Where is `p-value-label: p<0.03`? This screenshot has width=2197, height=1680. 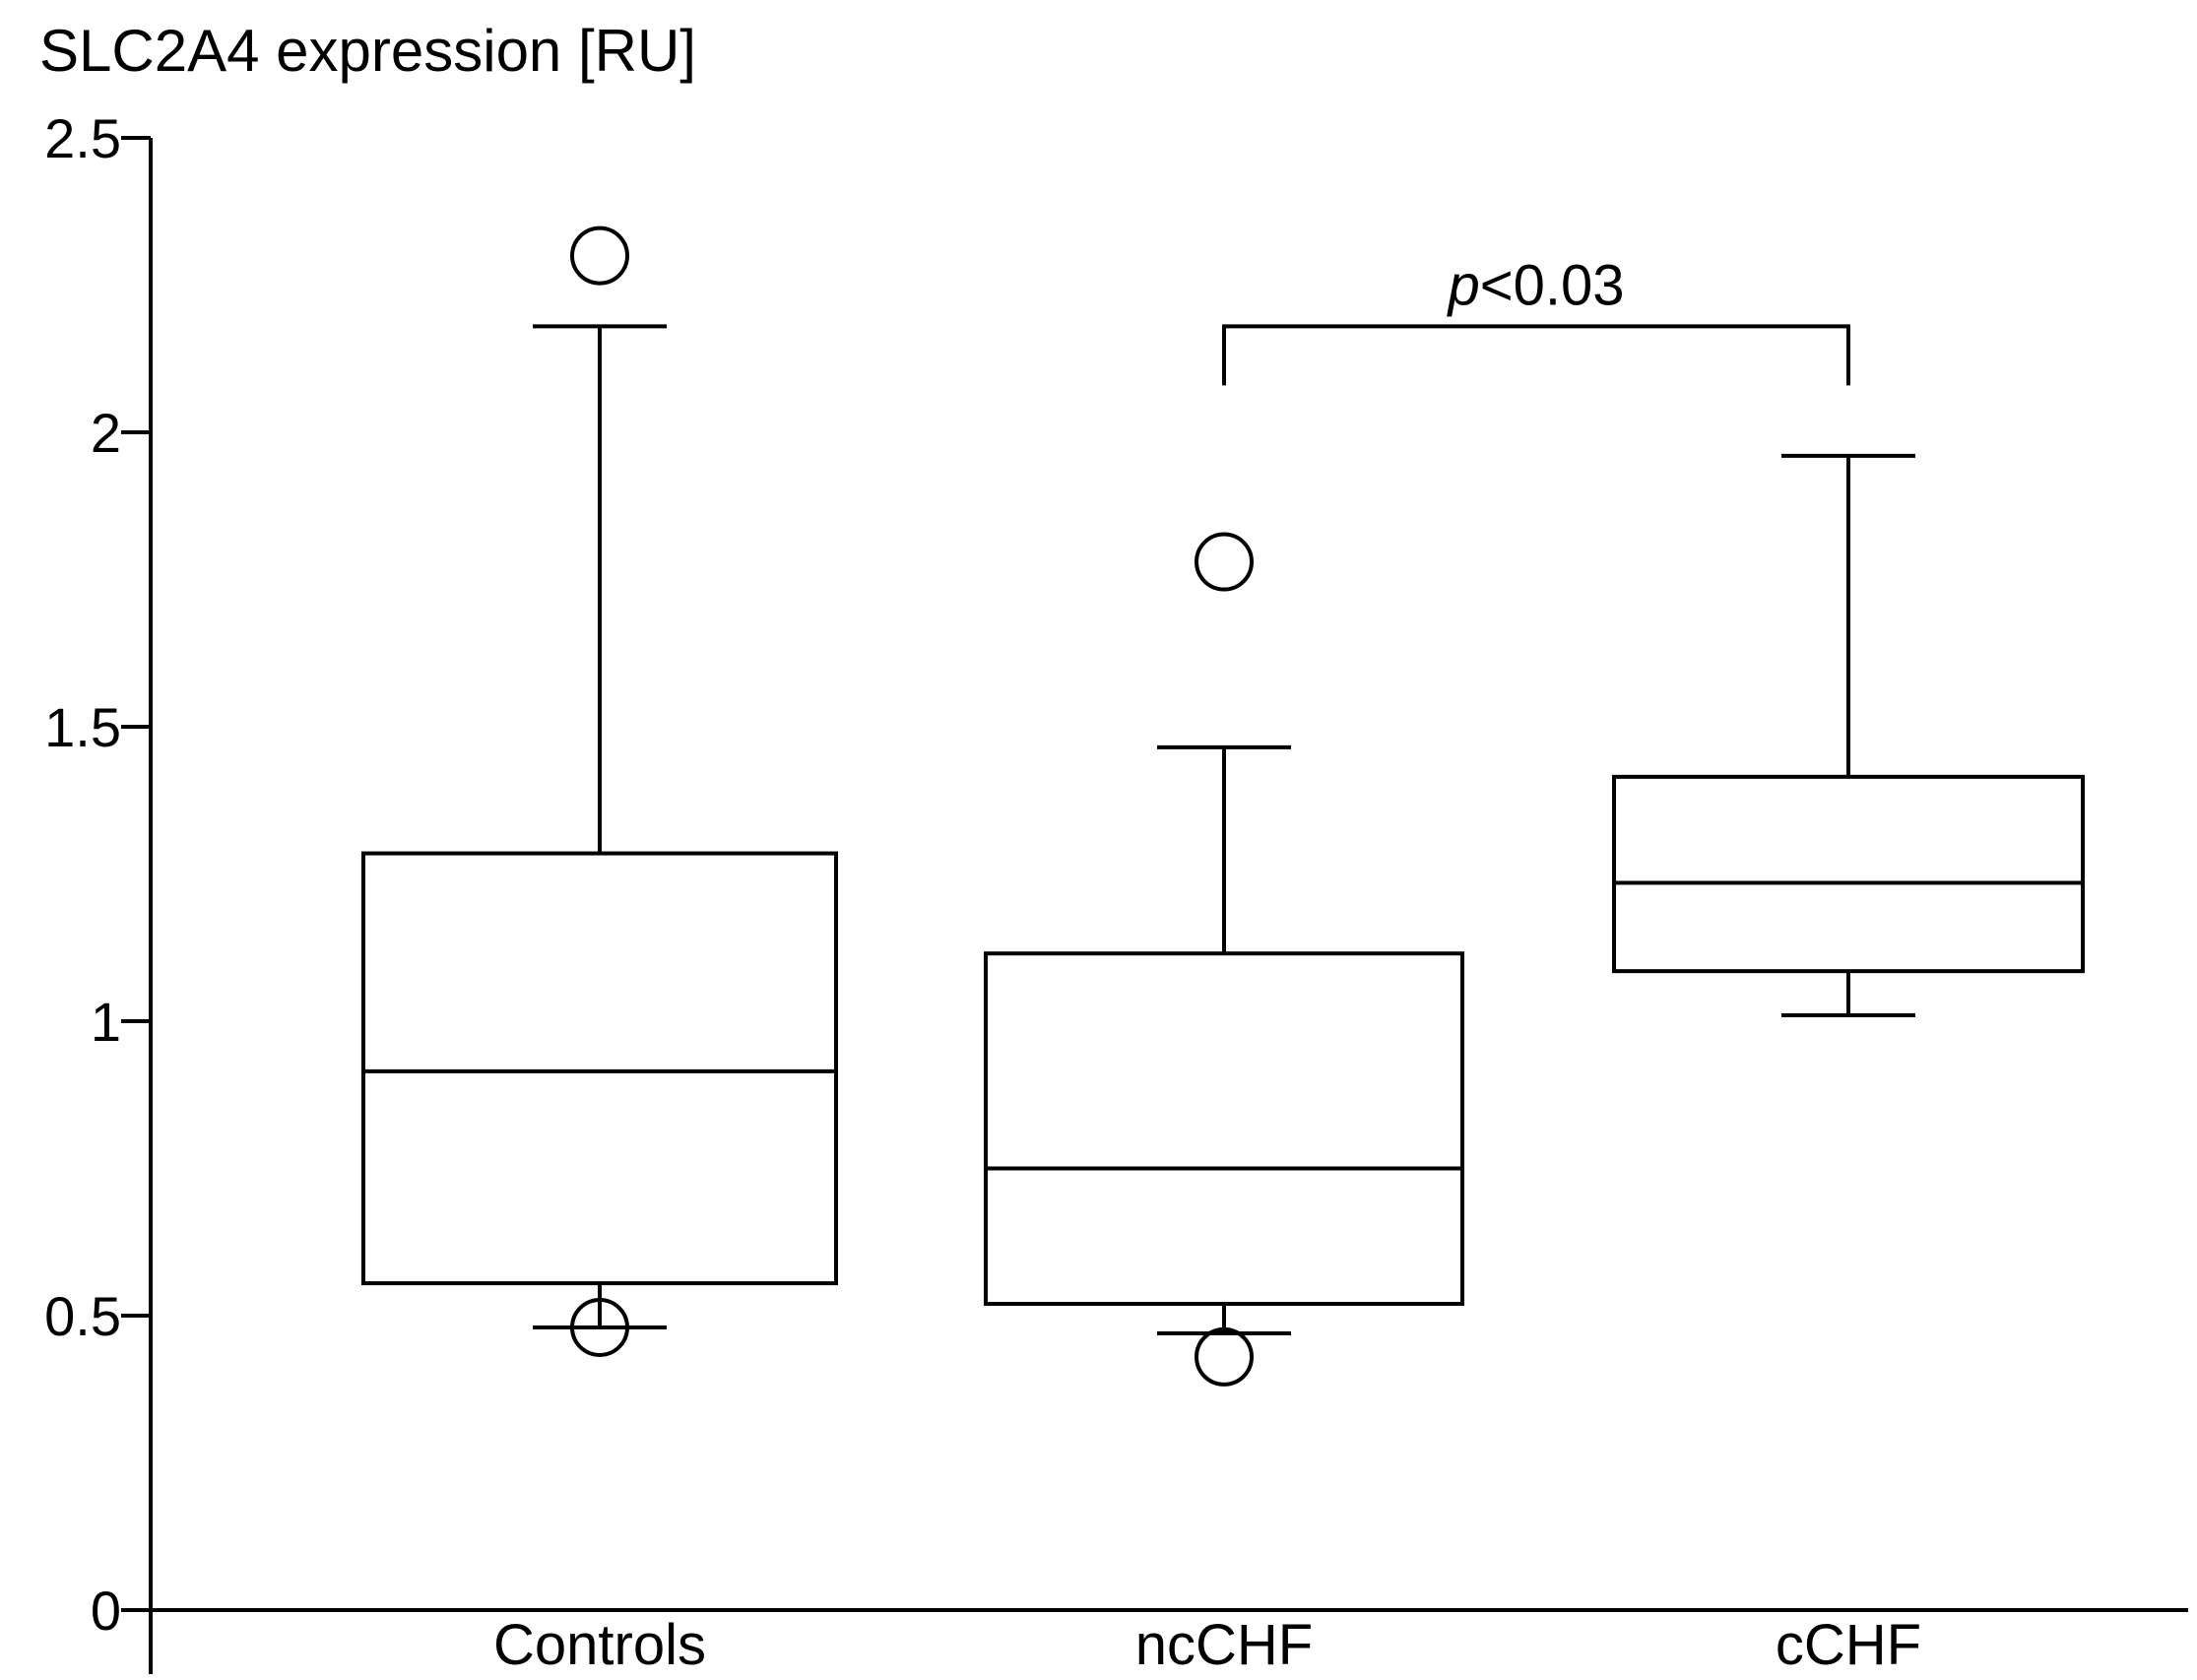
p-value-label: p<0.03 is located at coordinates (1535, 285).